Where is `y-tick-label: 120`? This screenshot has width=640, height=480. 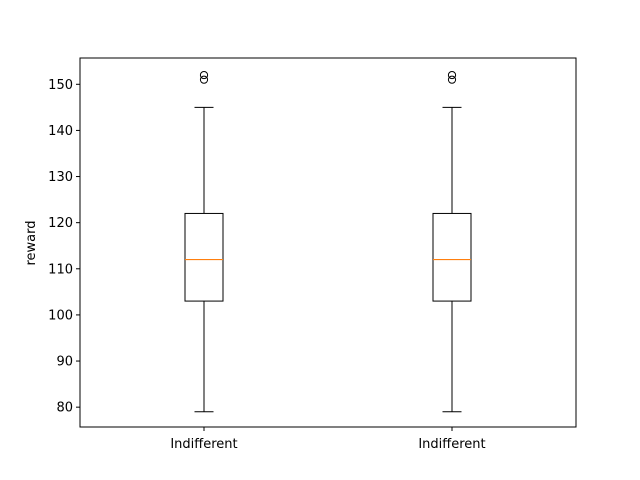
y-tick-label: 120 is located at coordinates (60, 223).